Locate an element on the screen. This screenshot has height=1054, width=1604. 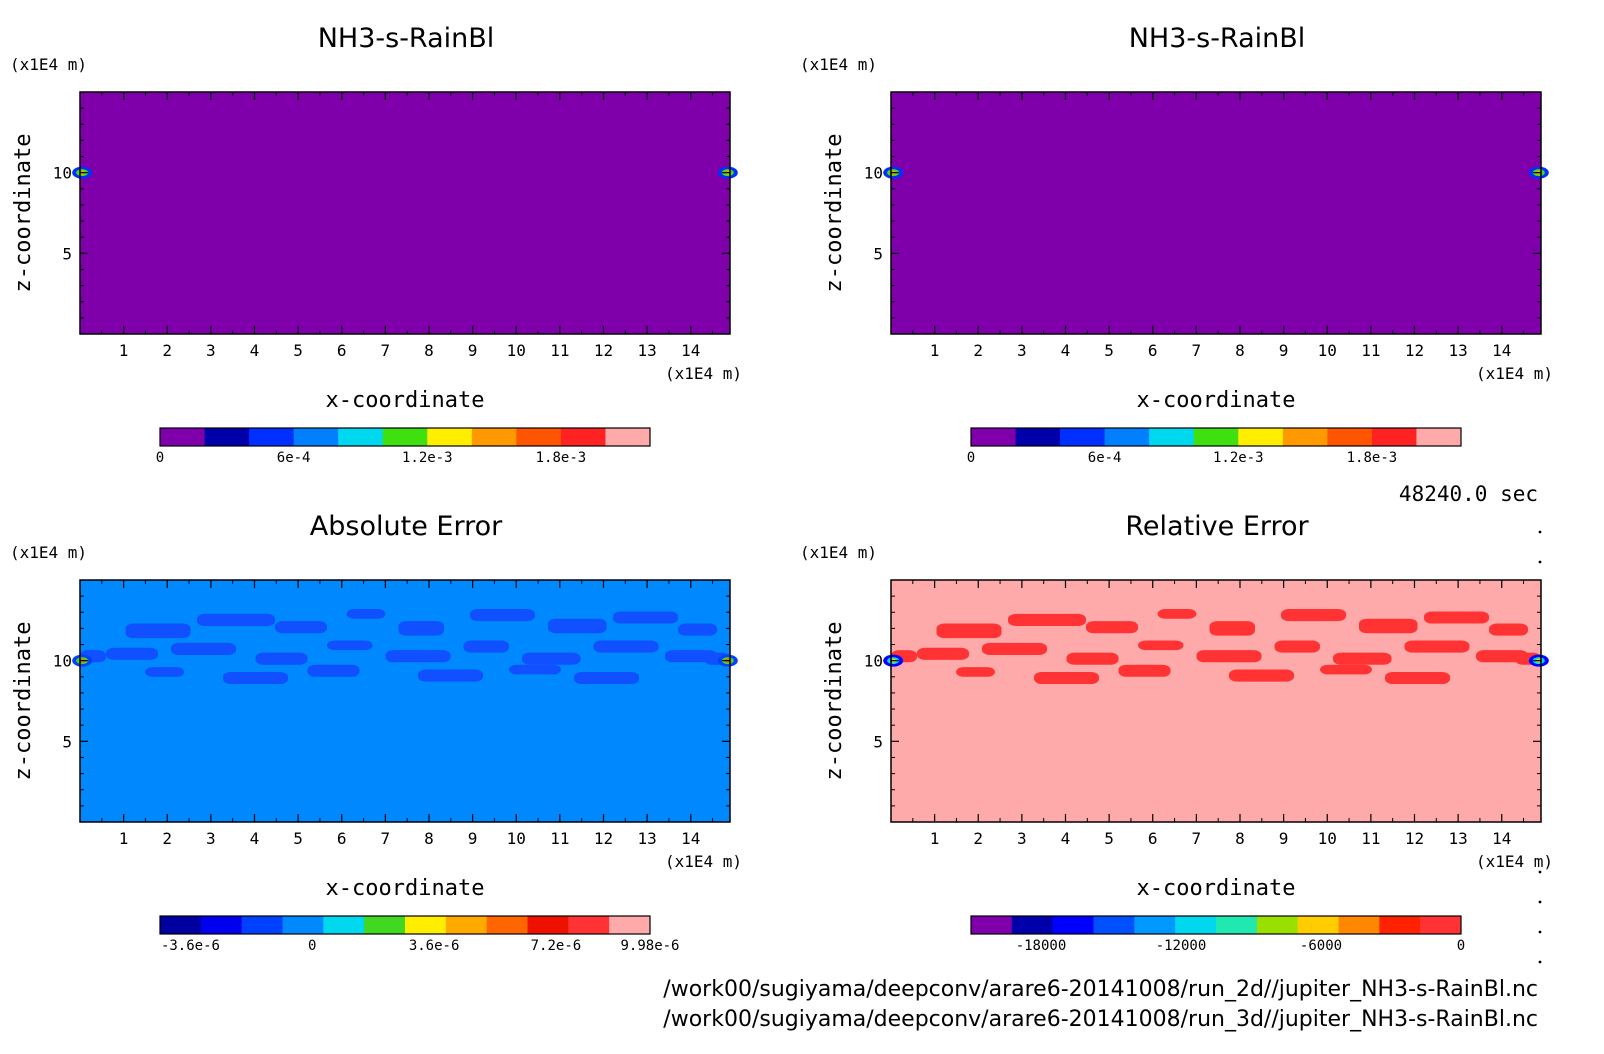
colorbar-tick-label: -3.6e-6 is located at coordinates (190, 946).